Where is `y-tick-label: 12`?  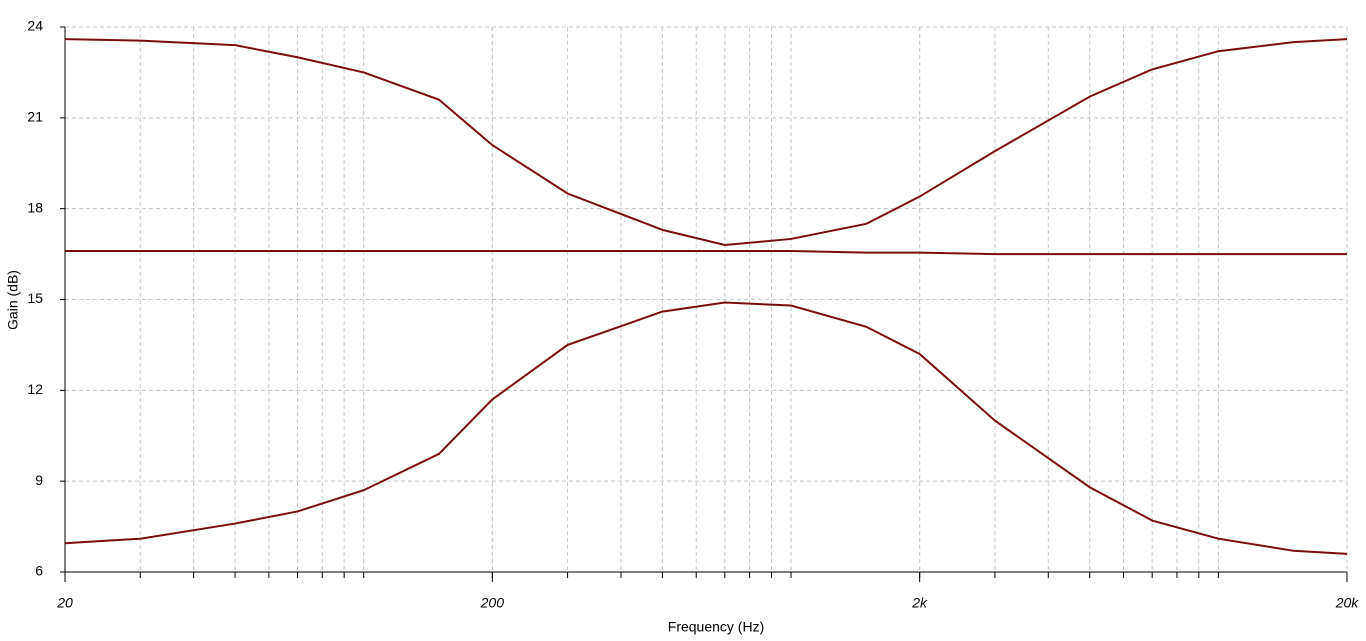 y-tick-label: 12 is located at coordinates (35, 389).